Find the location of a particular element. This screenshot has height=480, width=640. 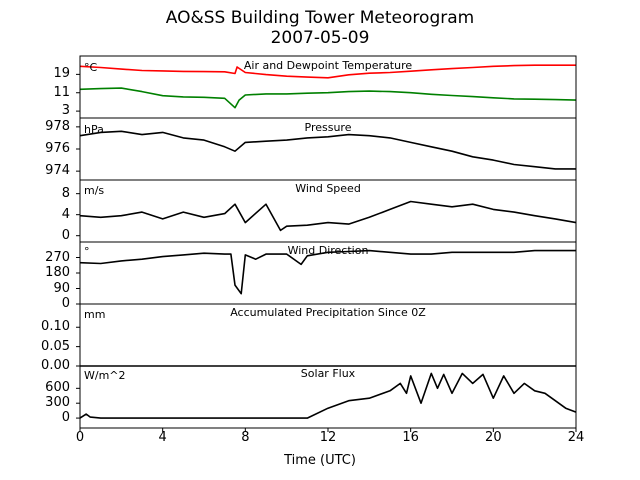

panel-title-wind-direction: Wind Direction is located at coordinates (328, 250).